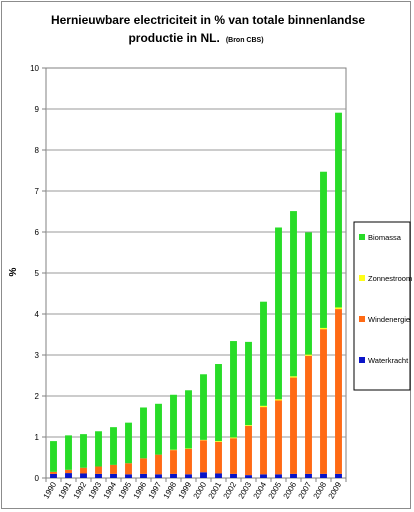 This screenshot has width=414, height=512. Describe the element at coordinates (125, 490) in the screenshot. I see `x-tick-label: 1995` at that location.